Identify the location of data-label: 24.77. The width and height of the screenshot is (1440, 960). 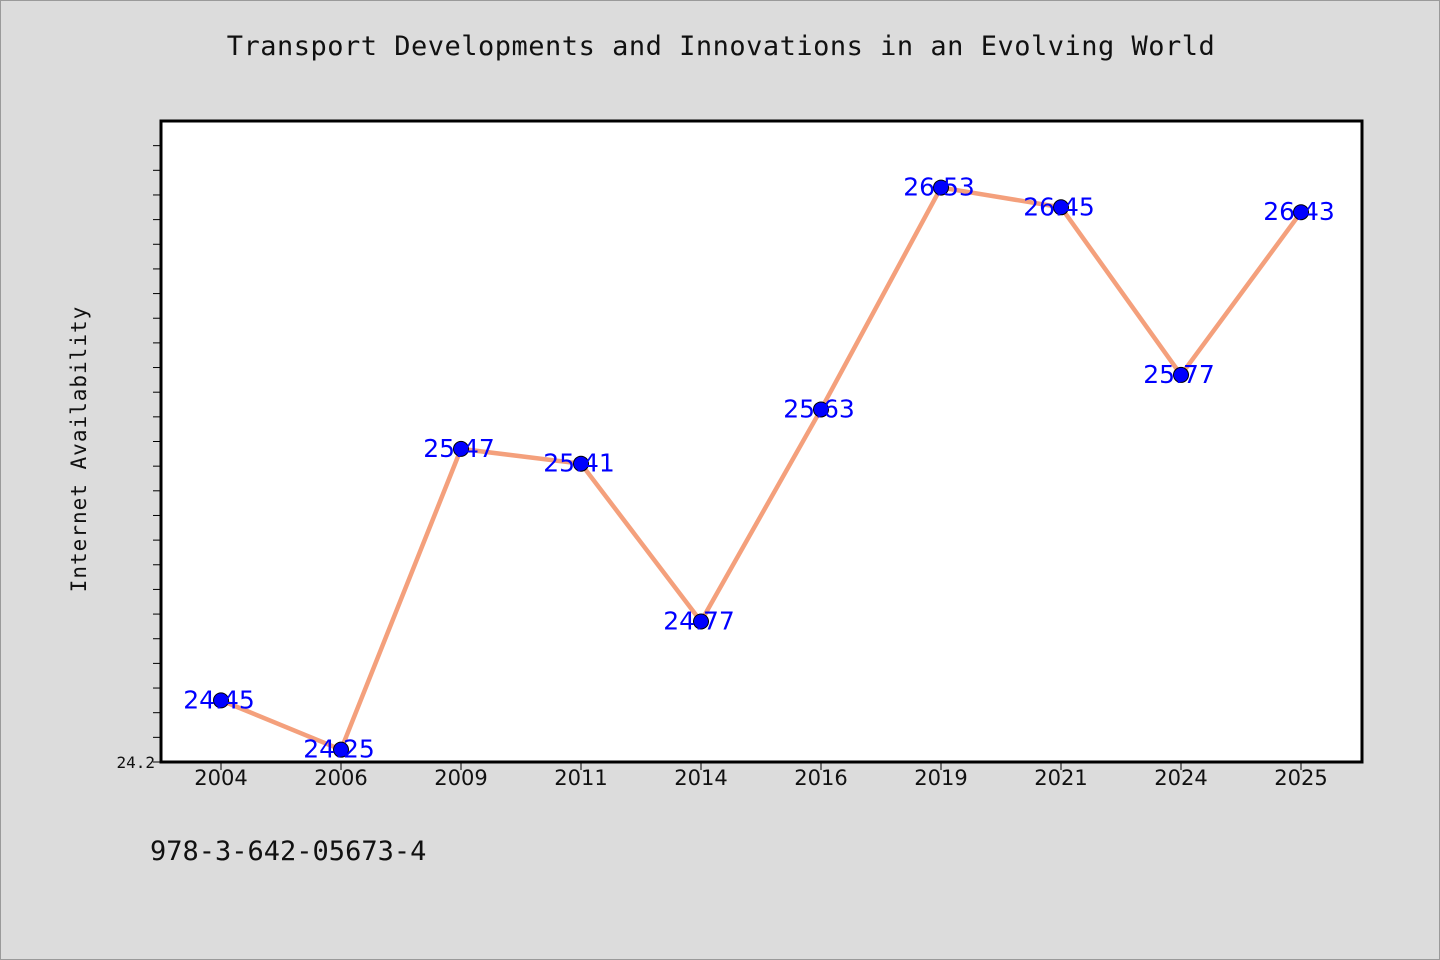
(699, 620).